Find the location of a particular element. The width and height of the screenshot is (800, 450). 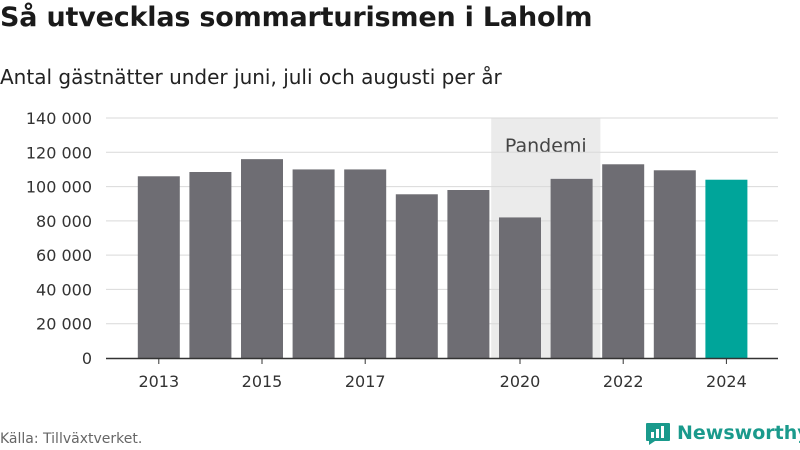

bar-2024 is located at coordinates (726, 268).